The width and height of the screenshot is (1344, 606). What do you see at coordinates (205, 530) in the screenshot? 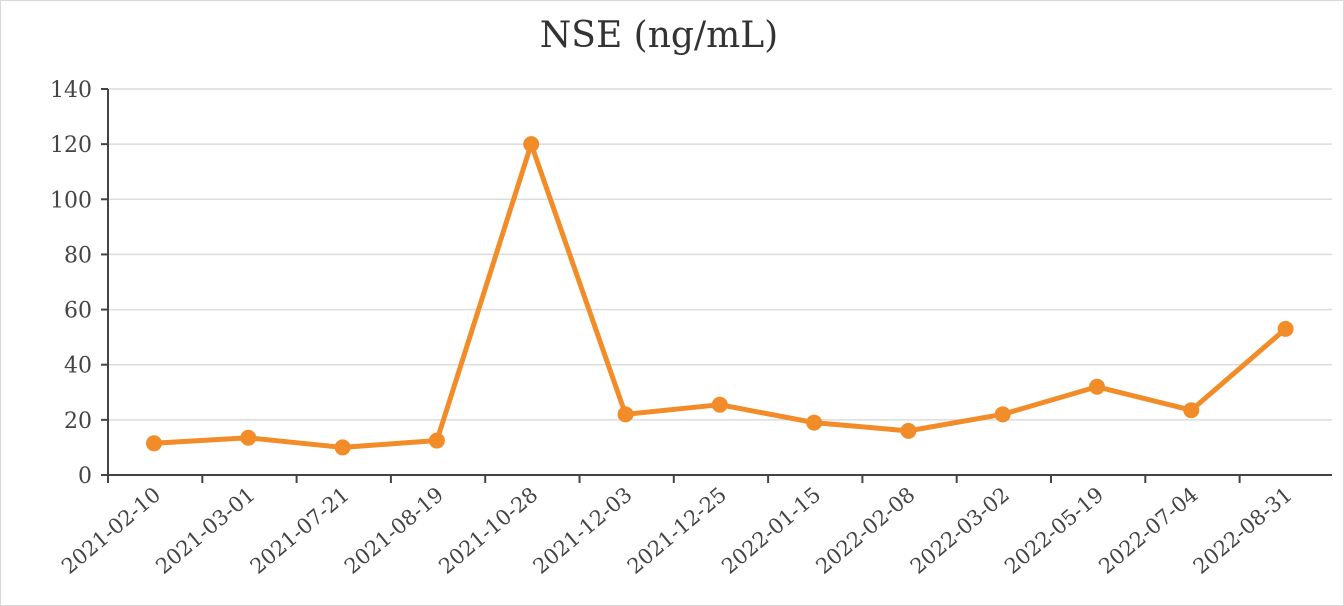
I see `x-tick-label: 2021-03-01` at bounding box center [205, 530].